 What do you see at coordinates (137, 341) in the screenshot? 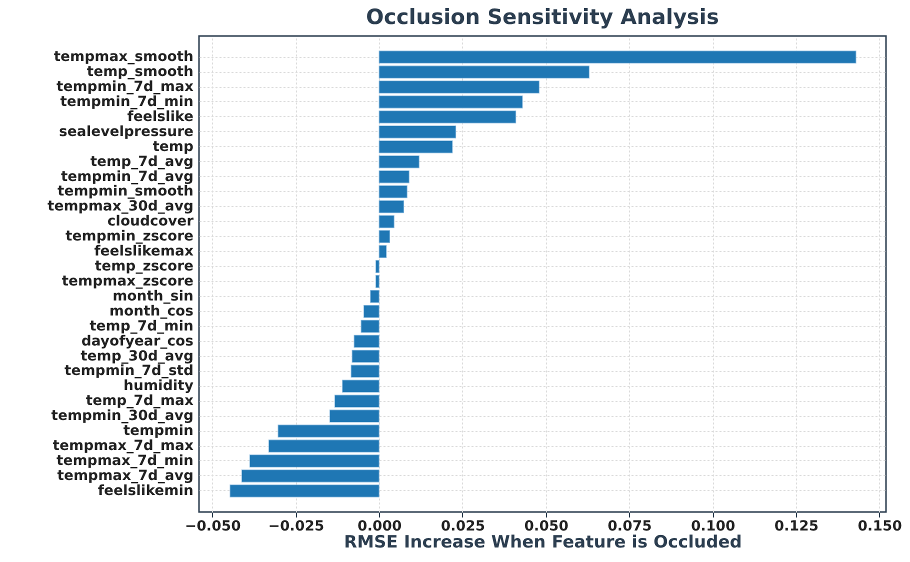
I see `y-tick-label: dayofyear_cos` at bounding box center [137, 341].